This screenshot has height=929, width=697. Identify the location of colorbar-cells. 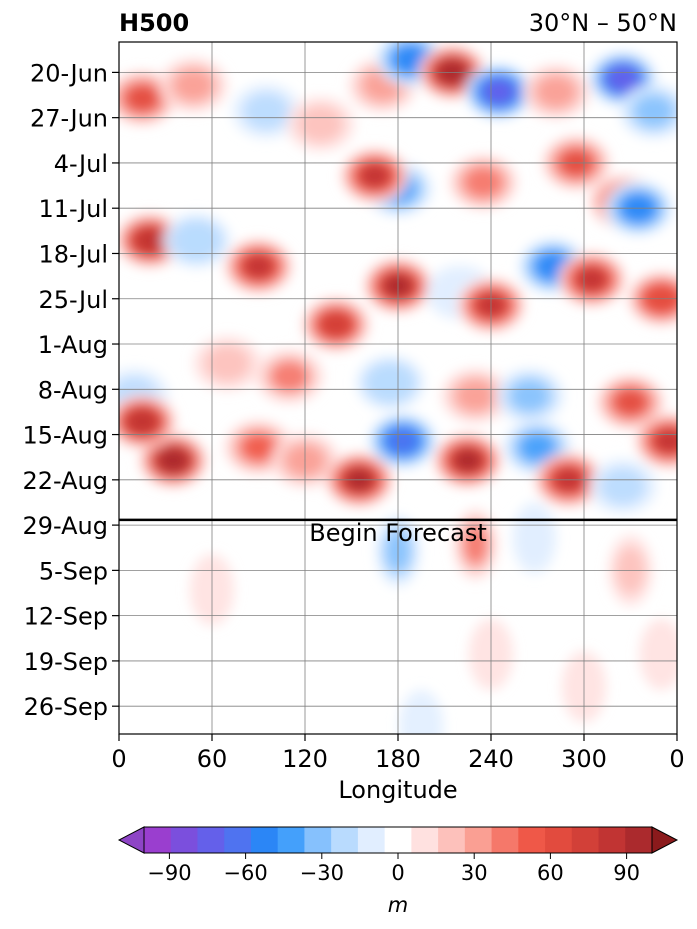
(398, 840).